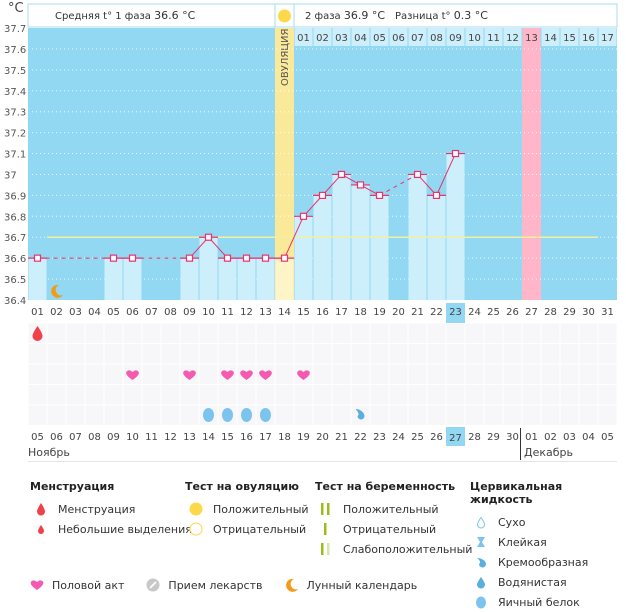 This screenshot has height=612, width=626. Describe the element at coordinates (15, 113) in the screenshot. I see `y-tick-label: 37.3` at that location.